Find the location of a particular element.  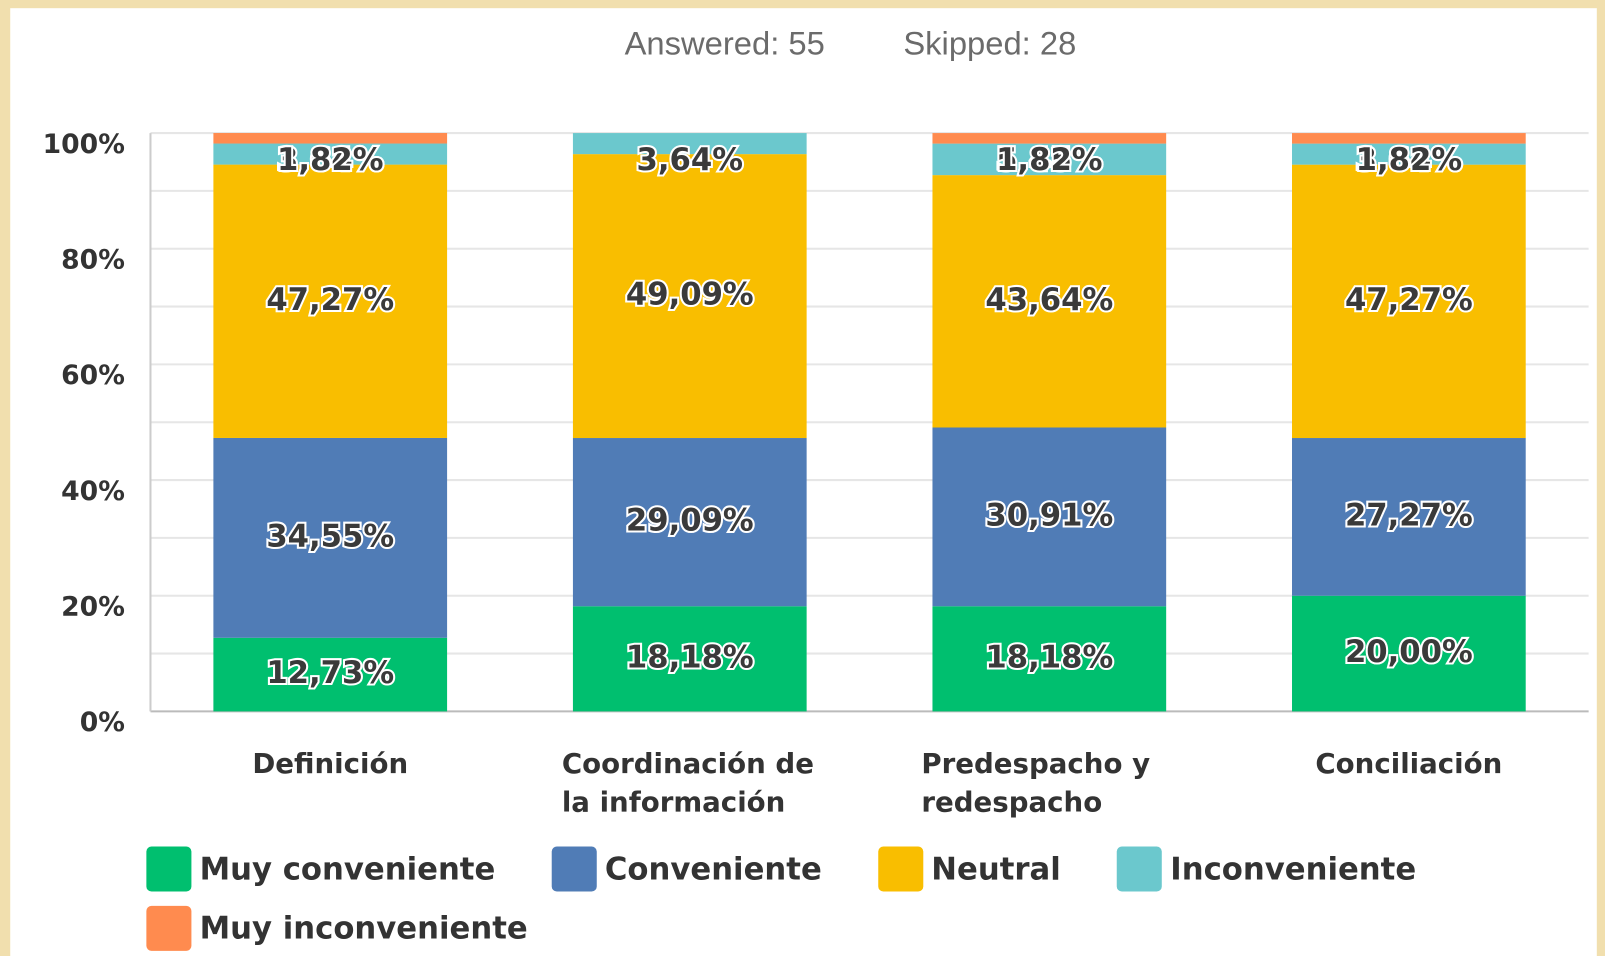

value-label: 5,45% is located at coordinates (1049, 160).